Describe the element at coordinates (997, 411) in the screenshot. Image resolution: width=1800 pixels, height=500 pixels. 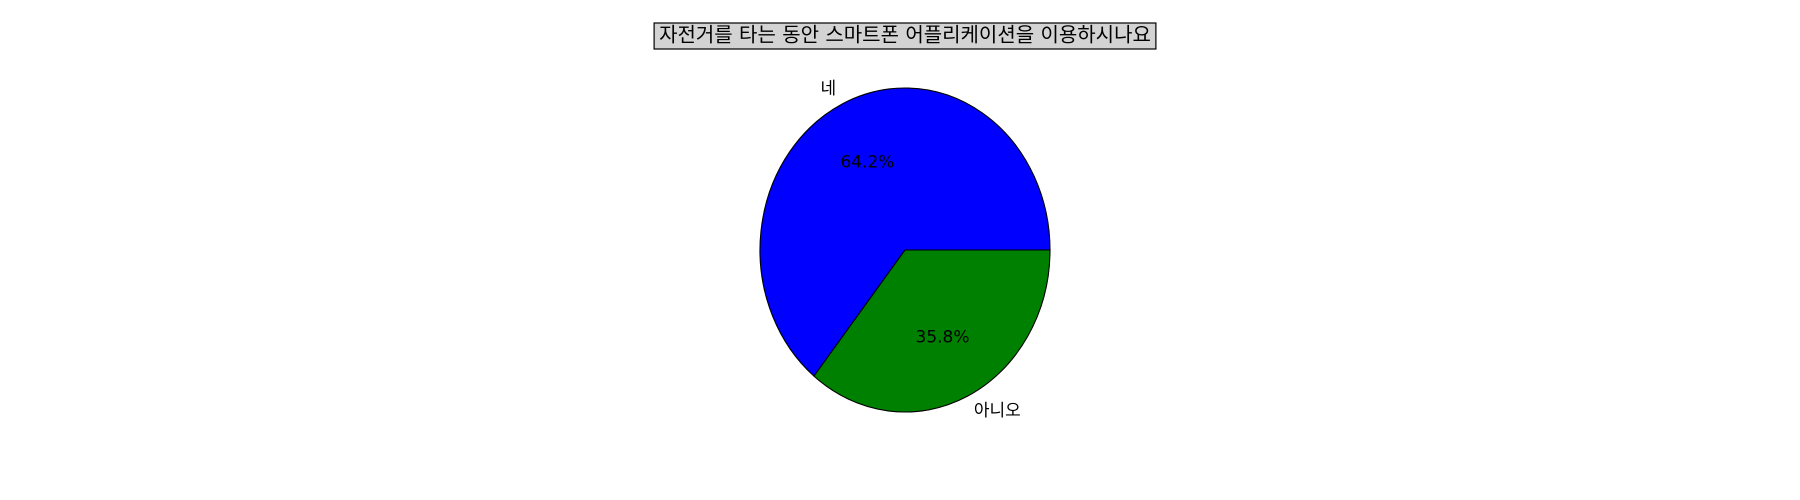
I see `slice-label-1: 아니오` at that location.